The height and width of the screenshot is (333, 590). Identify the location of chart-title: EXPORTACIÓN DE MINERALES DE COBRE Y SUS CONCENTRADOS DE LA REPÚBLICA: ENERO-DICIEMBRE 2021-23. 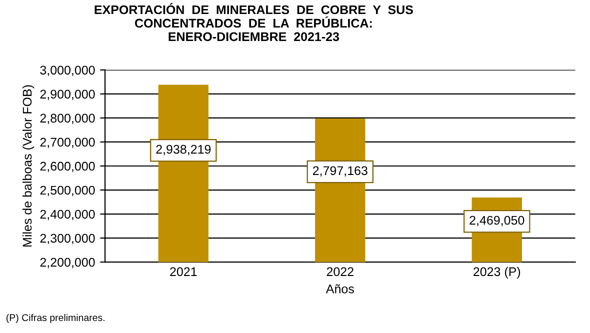
(253, 22).